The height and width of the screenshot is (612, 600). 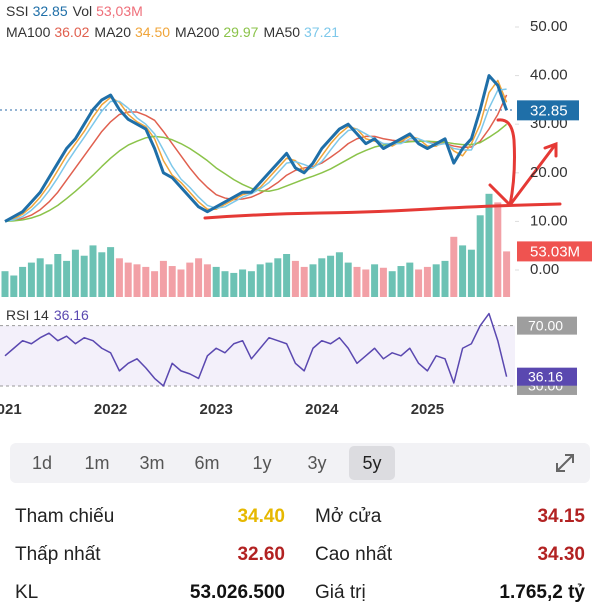 I want to click on stat-value: 32.60, so click(x=261, y=554).